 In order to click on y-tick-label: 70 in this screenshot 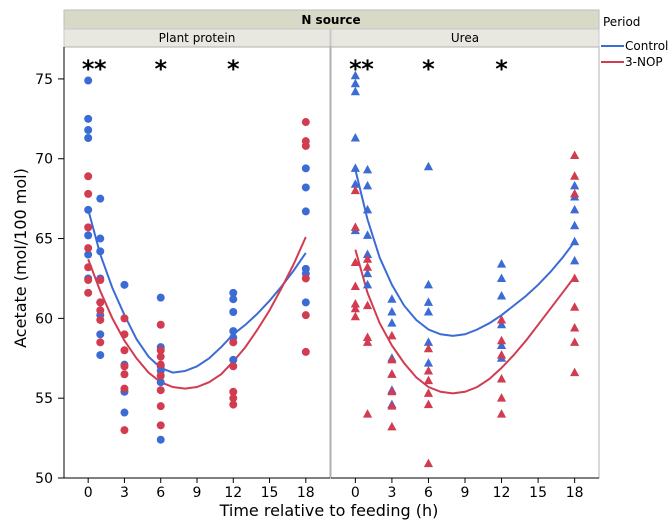, I will do `click(44, 160)`.